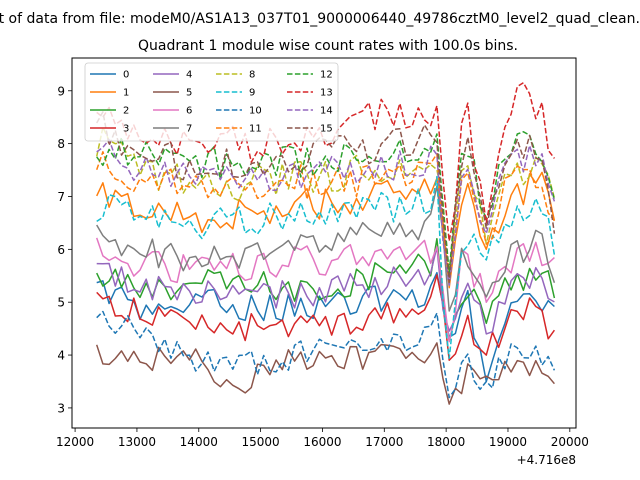 This screenshot has height=480, width=640. What do you see at coordinates (126, 129) in the screenshot?
I see `legend-label-3: 3` at bounding box center [126, 129].